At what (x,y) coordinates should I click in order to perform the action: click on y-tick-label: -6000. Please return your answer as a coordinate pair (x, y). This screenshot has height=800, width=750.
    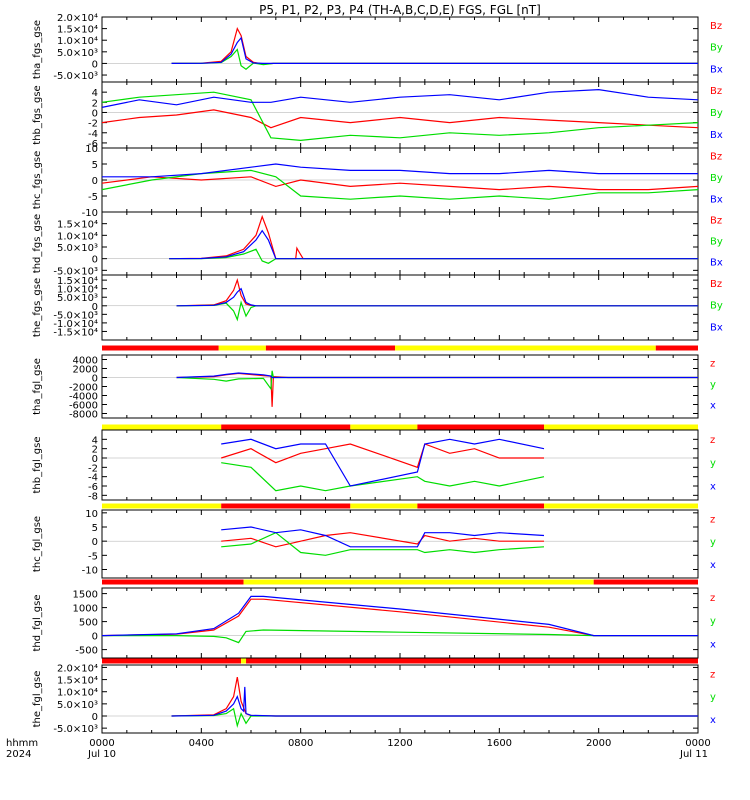
    Looking at the image, I should click on (83, 406).